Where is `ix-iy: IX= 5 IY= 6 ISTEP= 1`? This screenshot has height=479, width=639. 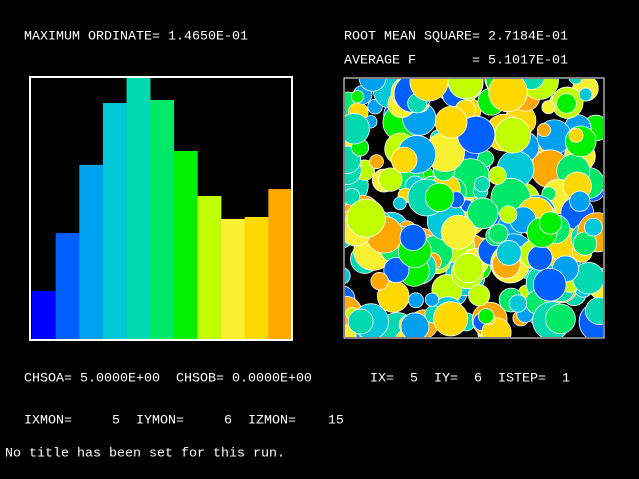
ix-iy: IX= 5 IY= 6 ISTEP= 1 is located at coordinates (470, 379).